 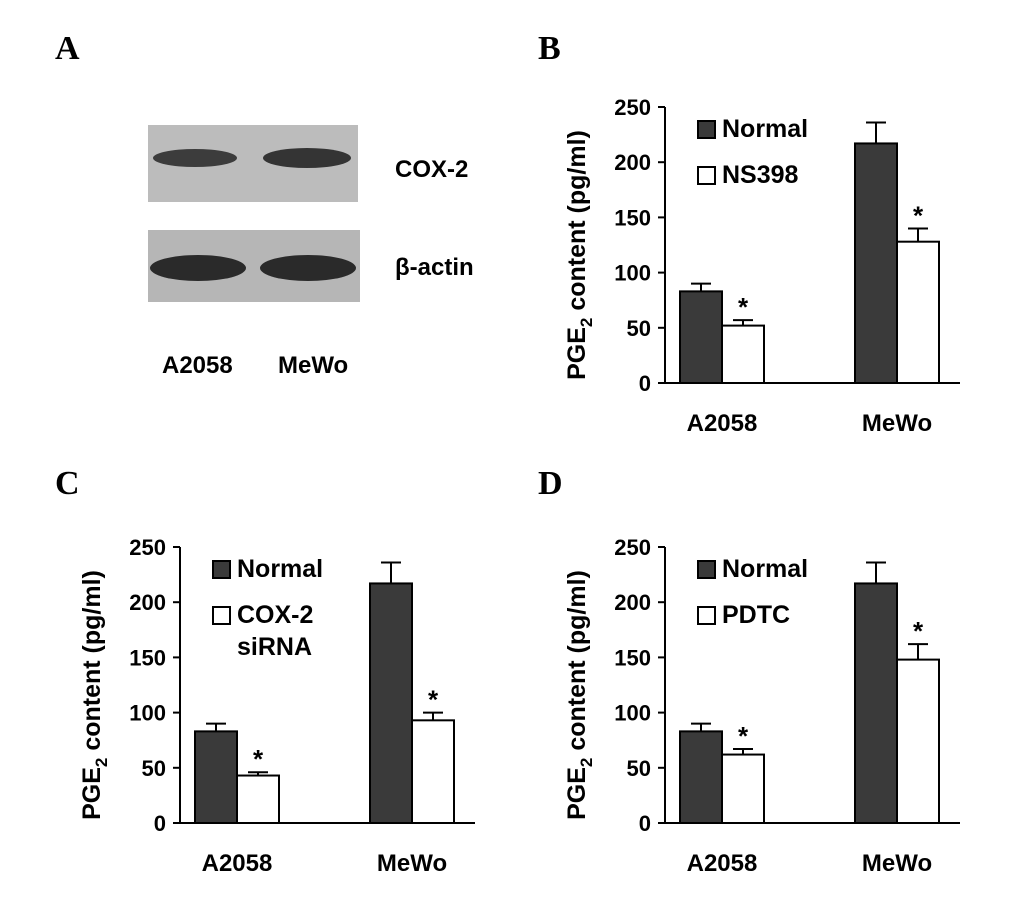 I want to click on panel-letter-b: B, so click(x=549, y=48).